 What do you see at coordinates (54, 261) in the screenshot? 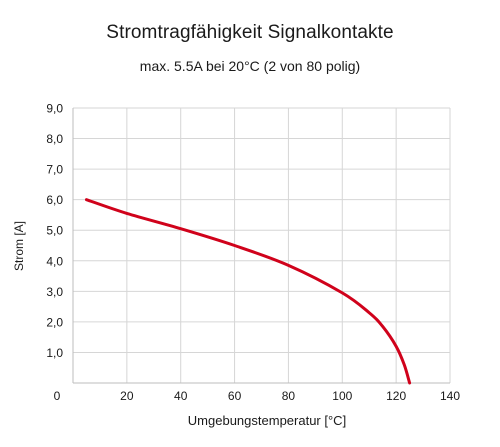
I see `y-tick-label: 4,0` at bounding box center [54, 261].